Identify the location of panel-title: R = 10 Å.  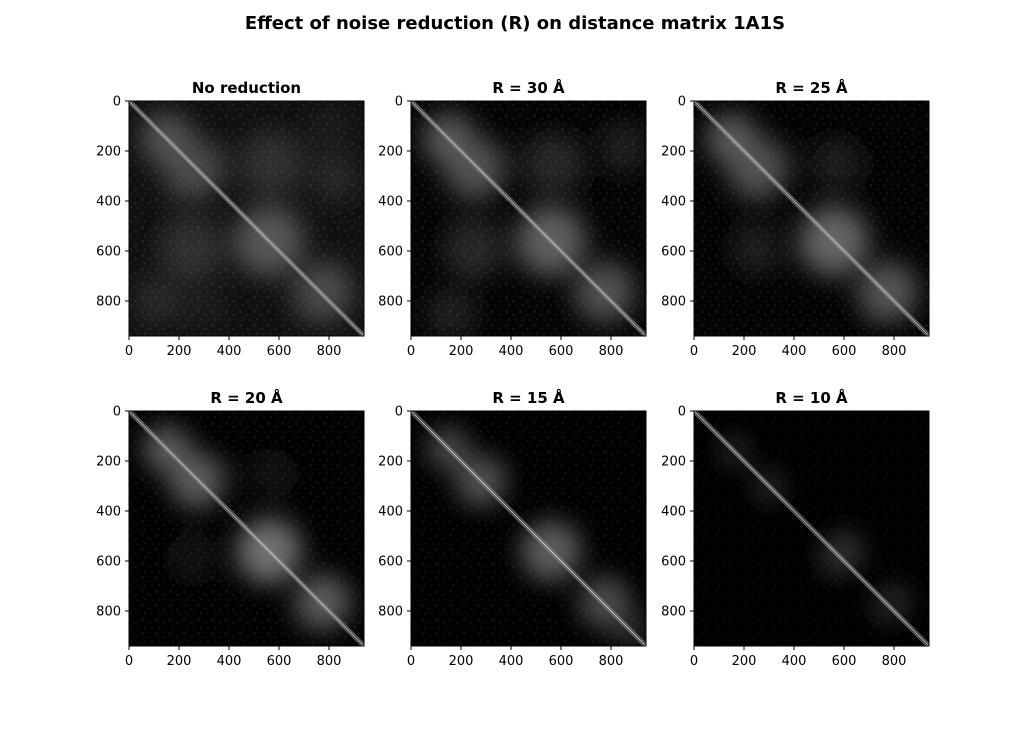
(811, 397).